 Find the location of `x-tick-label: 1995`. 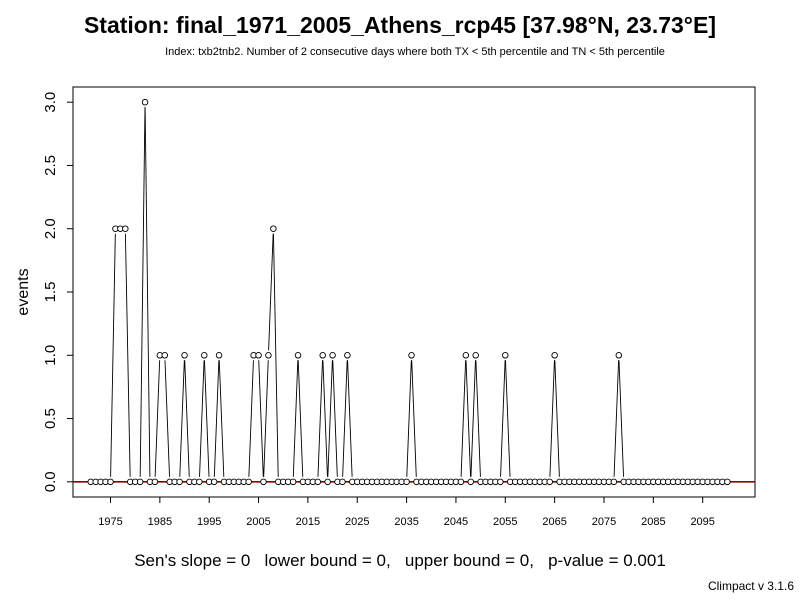

x-tick-label: 1995 is located at coordinates (209, 522).